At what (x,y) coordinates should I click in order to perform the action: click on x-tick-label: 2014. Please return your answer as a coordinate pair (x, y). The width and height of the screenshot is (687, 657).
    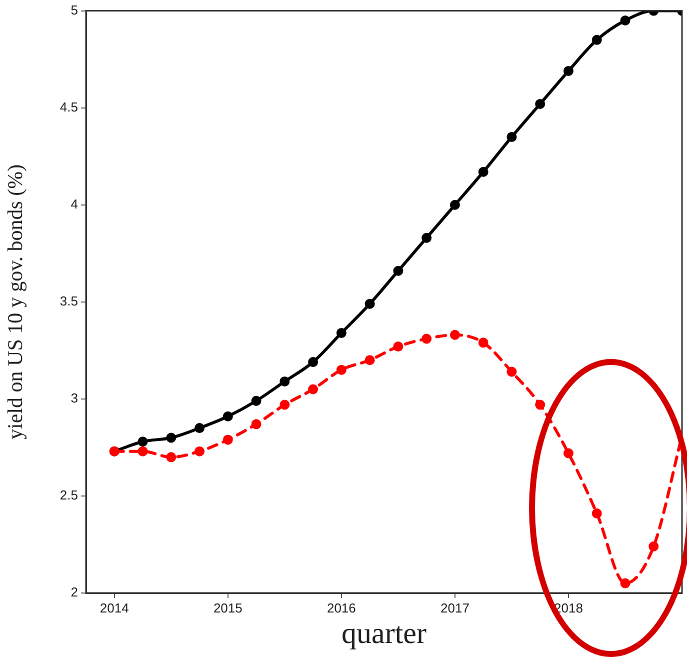
    Looking at the image, I should click on (114, 608).